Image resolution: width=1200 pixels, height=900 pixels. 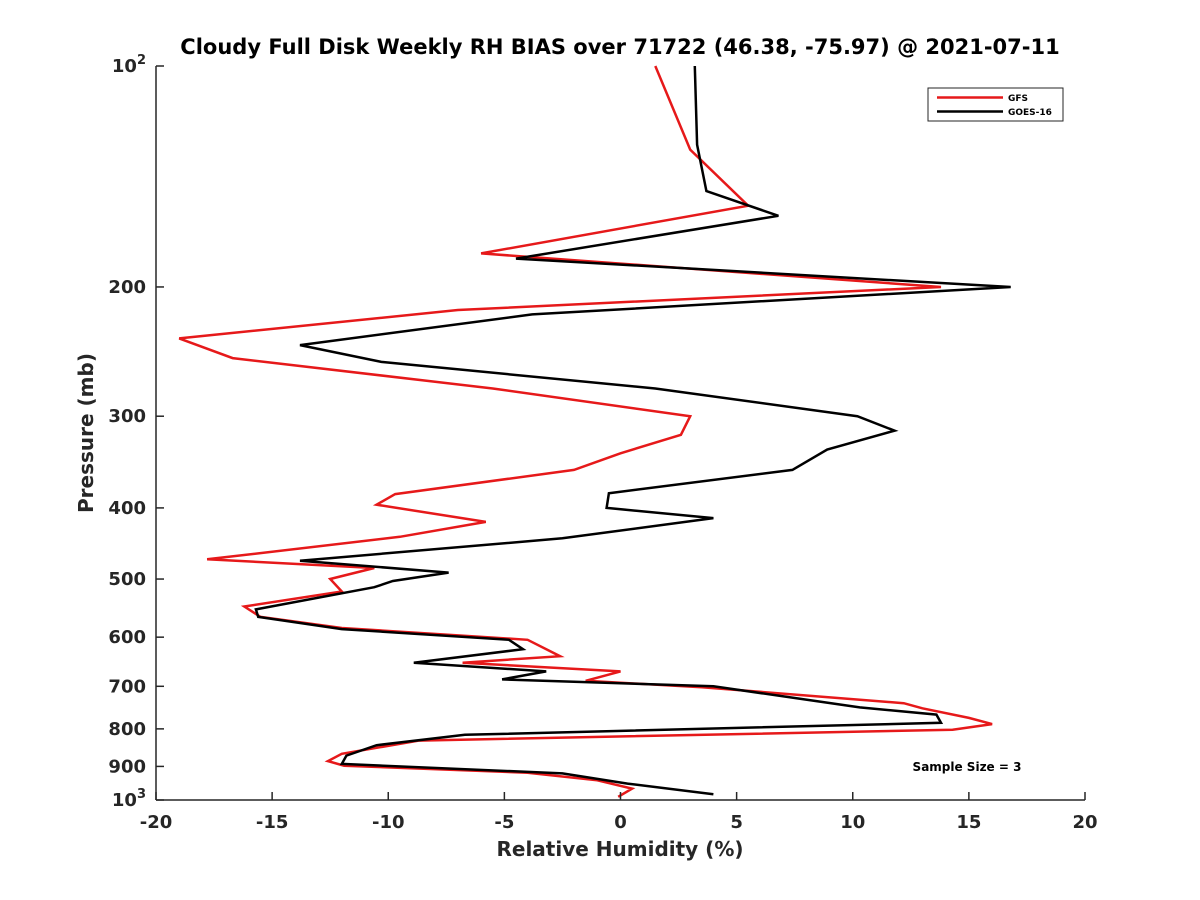 I want to click on x-tick-label: -20, so click(x=156, y=822).